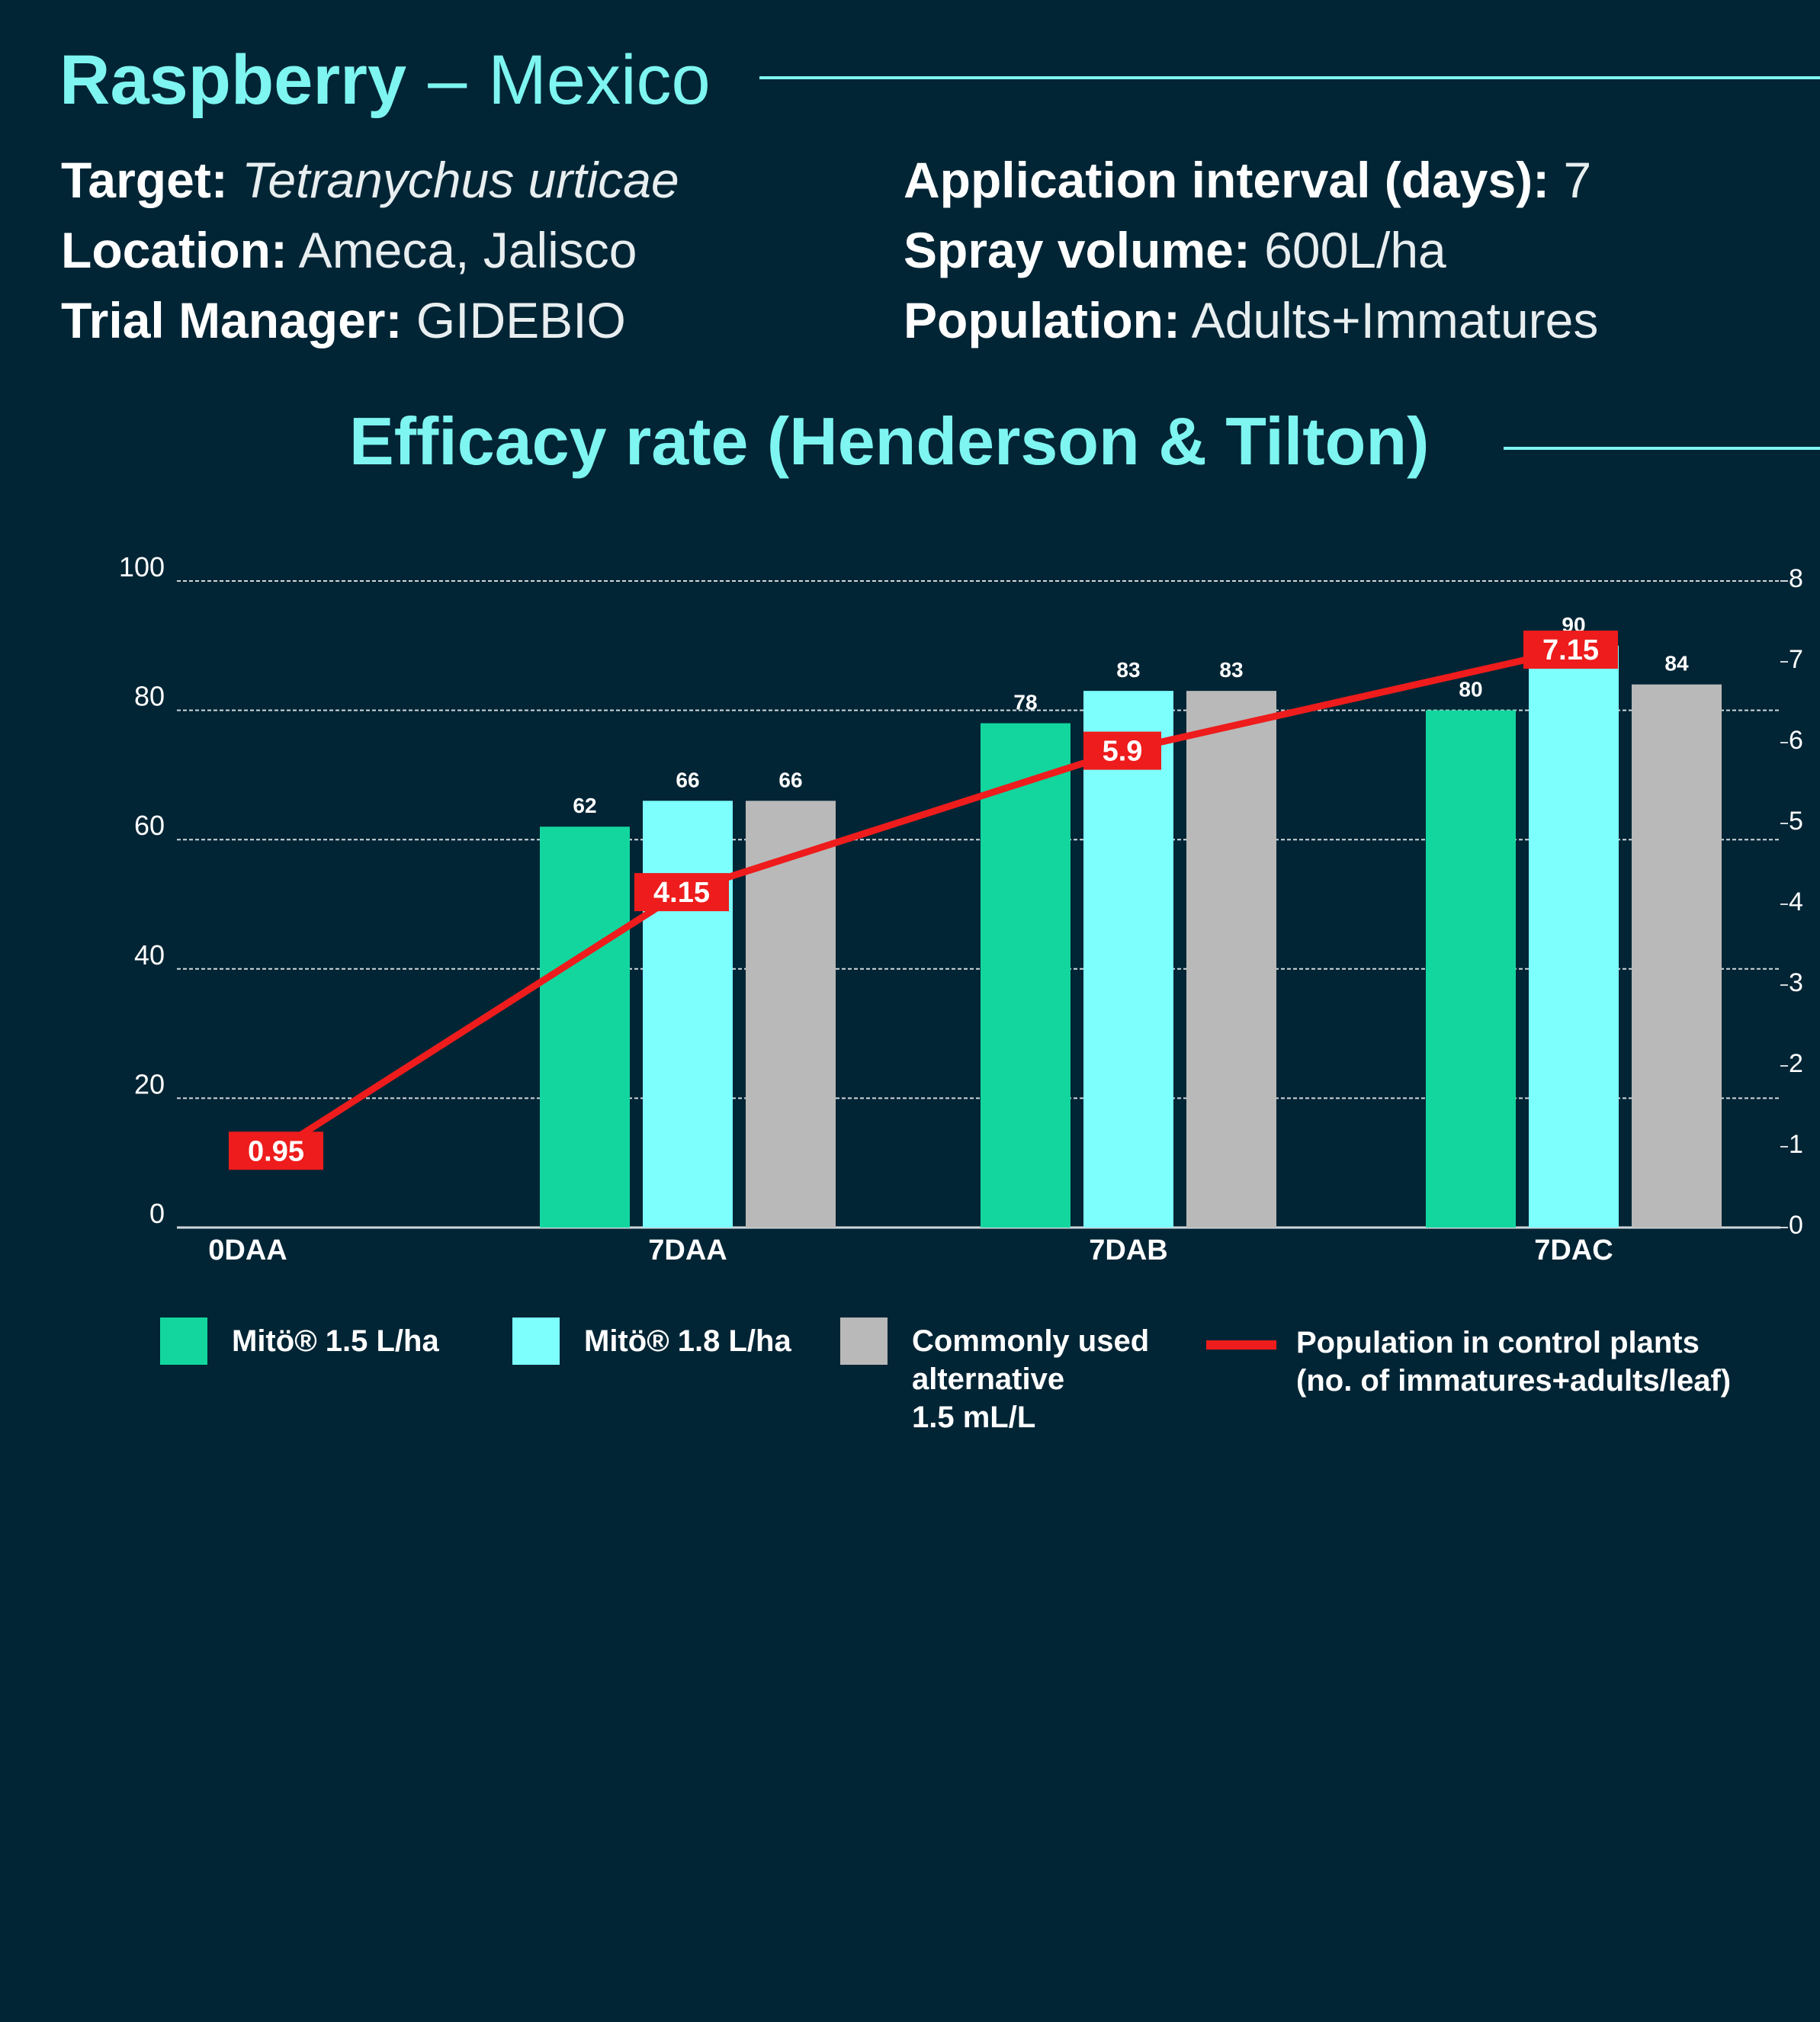  I want to click on legend-swatch-alternative, so click(864, 1341).